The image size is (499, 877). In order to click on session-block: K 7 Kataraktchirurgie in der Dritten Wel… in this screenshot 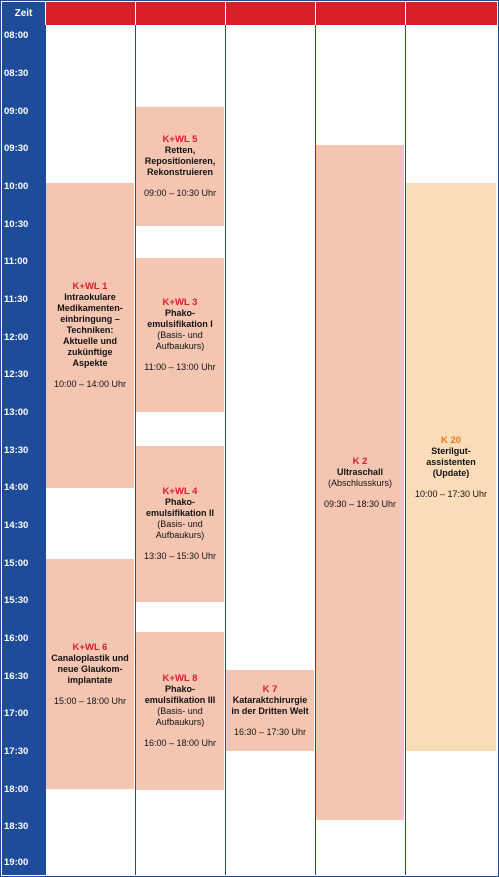, I will do `click(270, 710)`.